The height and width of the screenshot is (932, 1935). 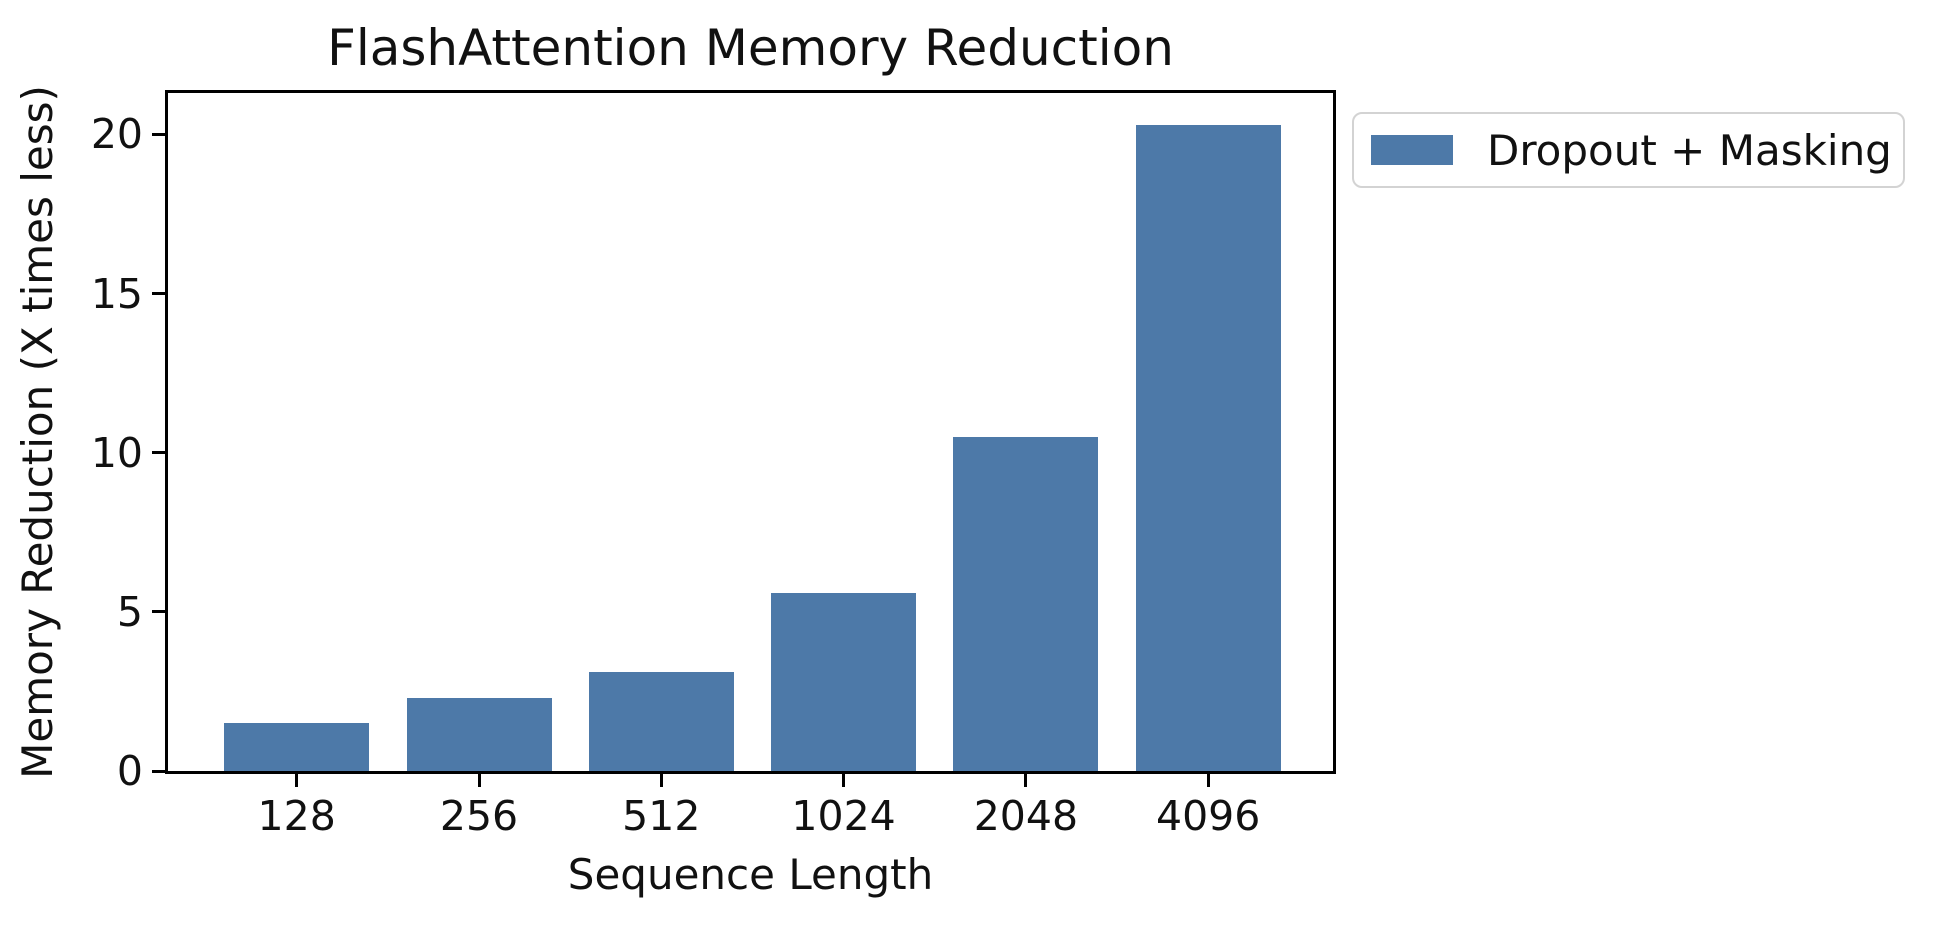 I want to click on y-tick-label: 15, so click(x=116, y=293).